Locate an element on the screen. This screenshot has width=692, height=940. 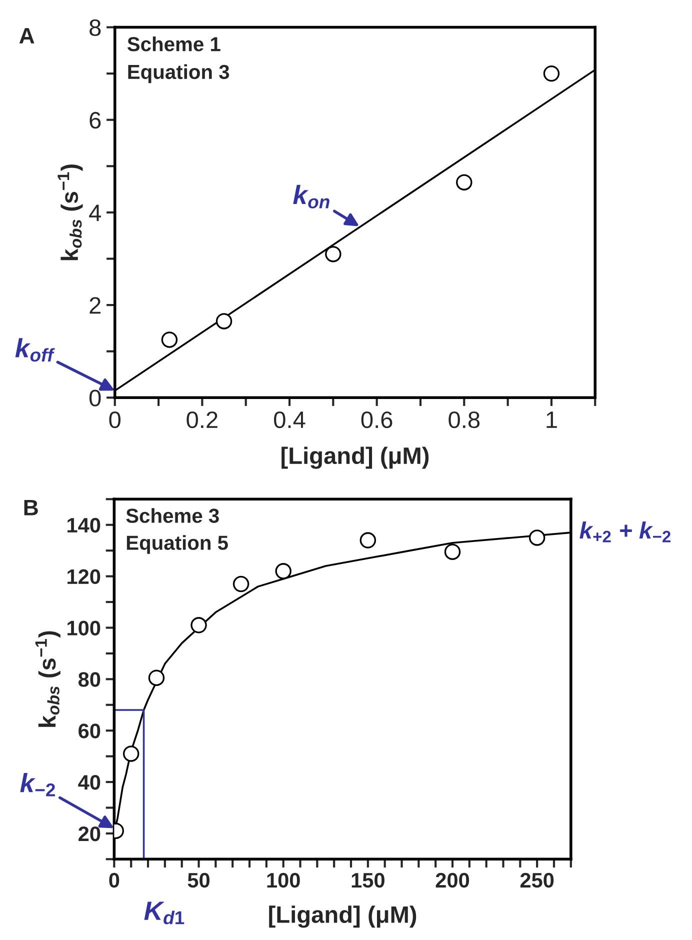
annotation: k$_{−2}$ is located at coordinates (37, 784).